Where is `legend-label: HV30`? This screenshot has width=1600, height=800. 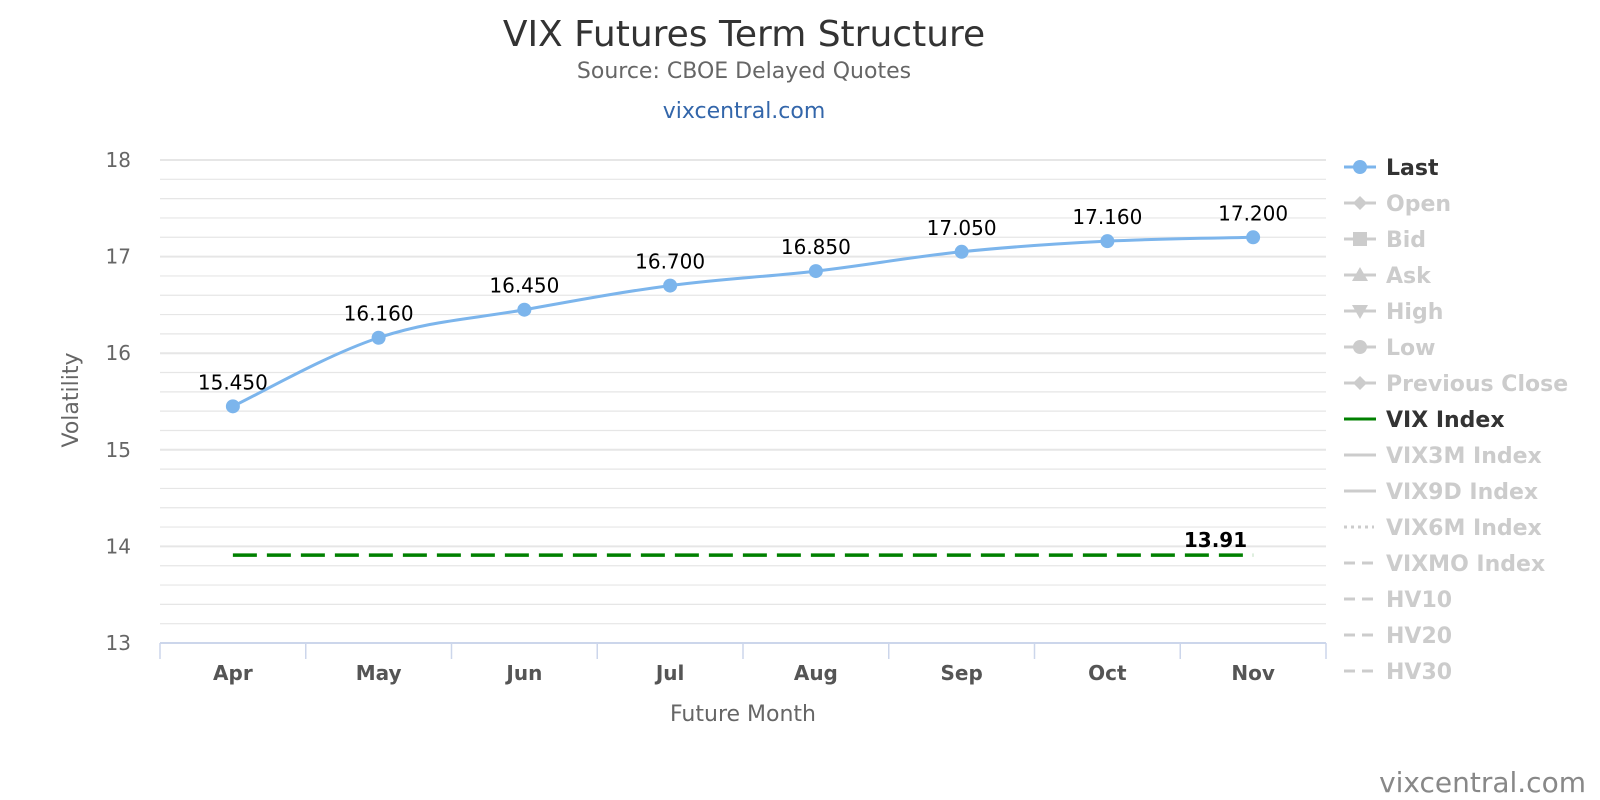 legend-label: HV30 is located at coordinates (1419, 672).